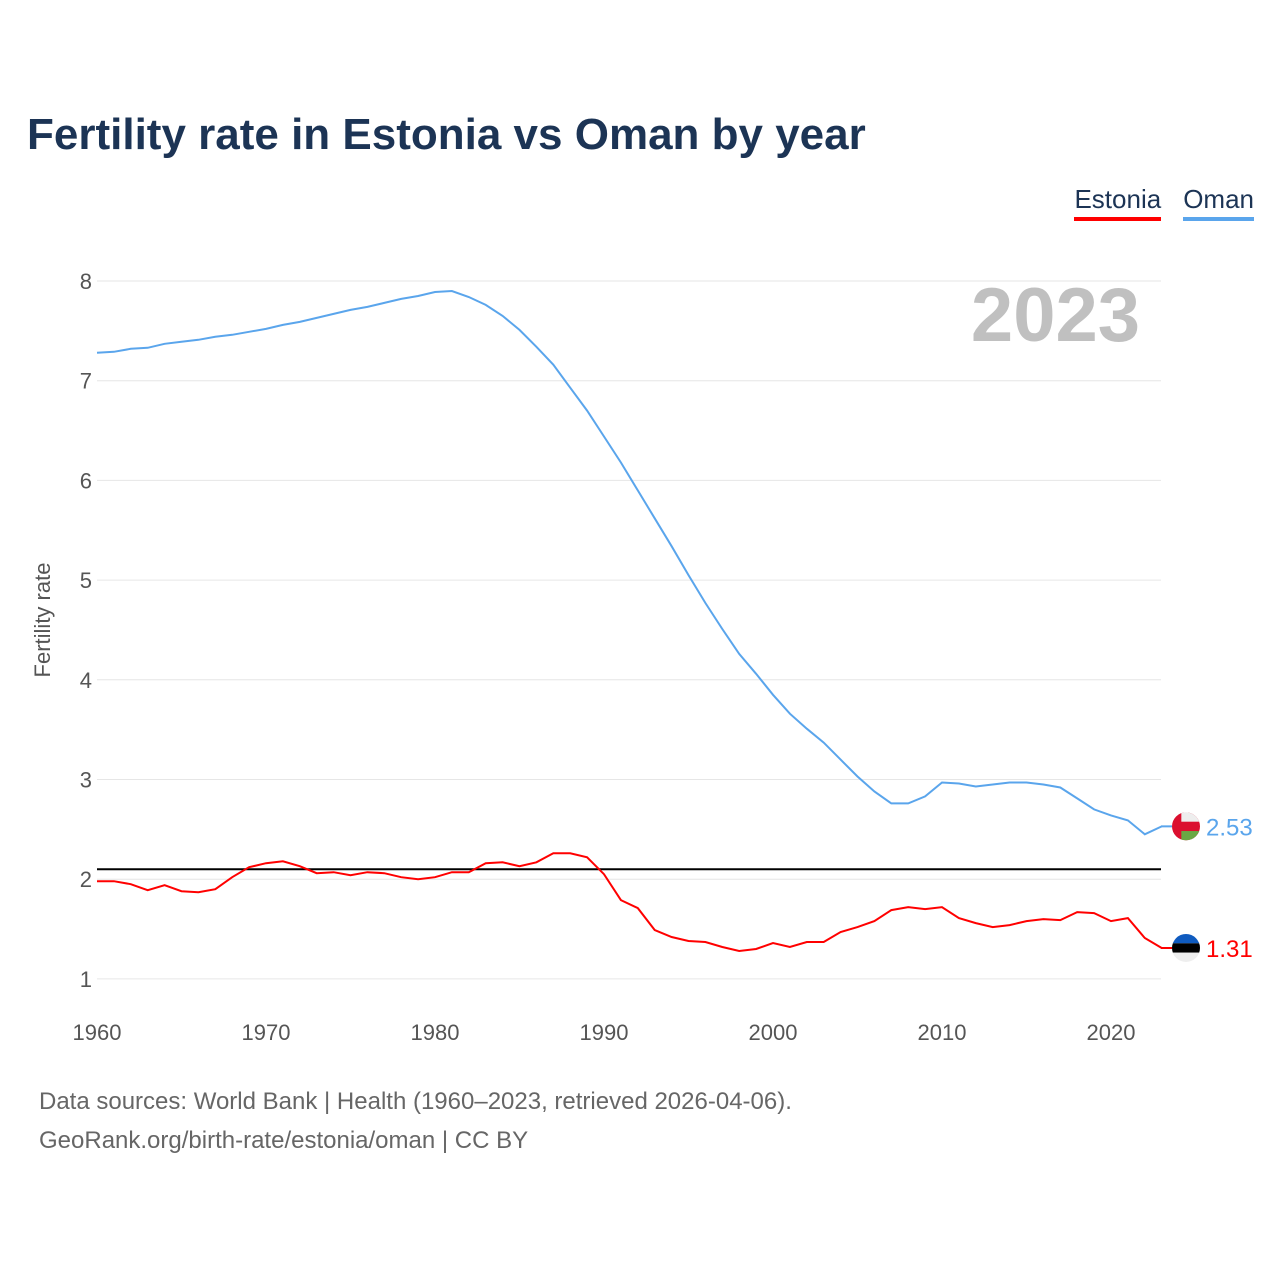 The width and height of the screenshot is (1280, 1280). I want to click on y-tick-label: 3, so click(86, 780).